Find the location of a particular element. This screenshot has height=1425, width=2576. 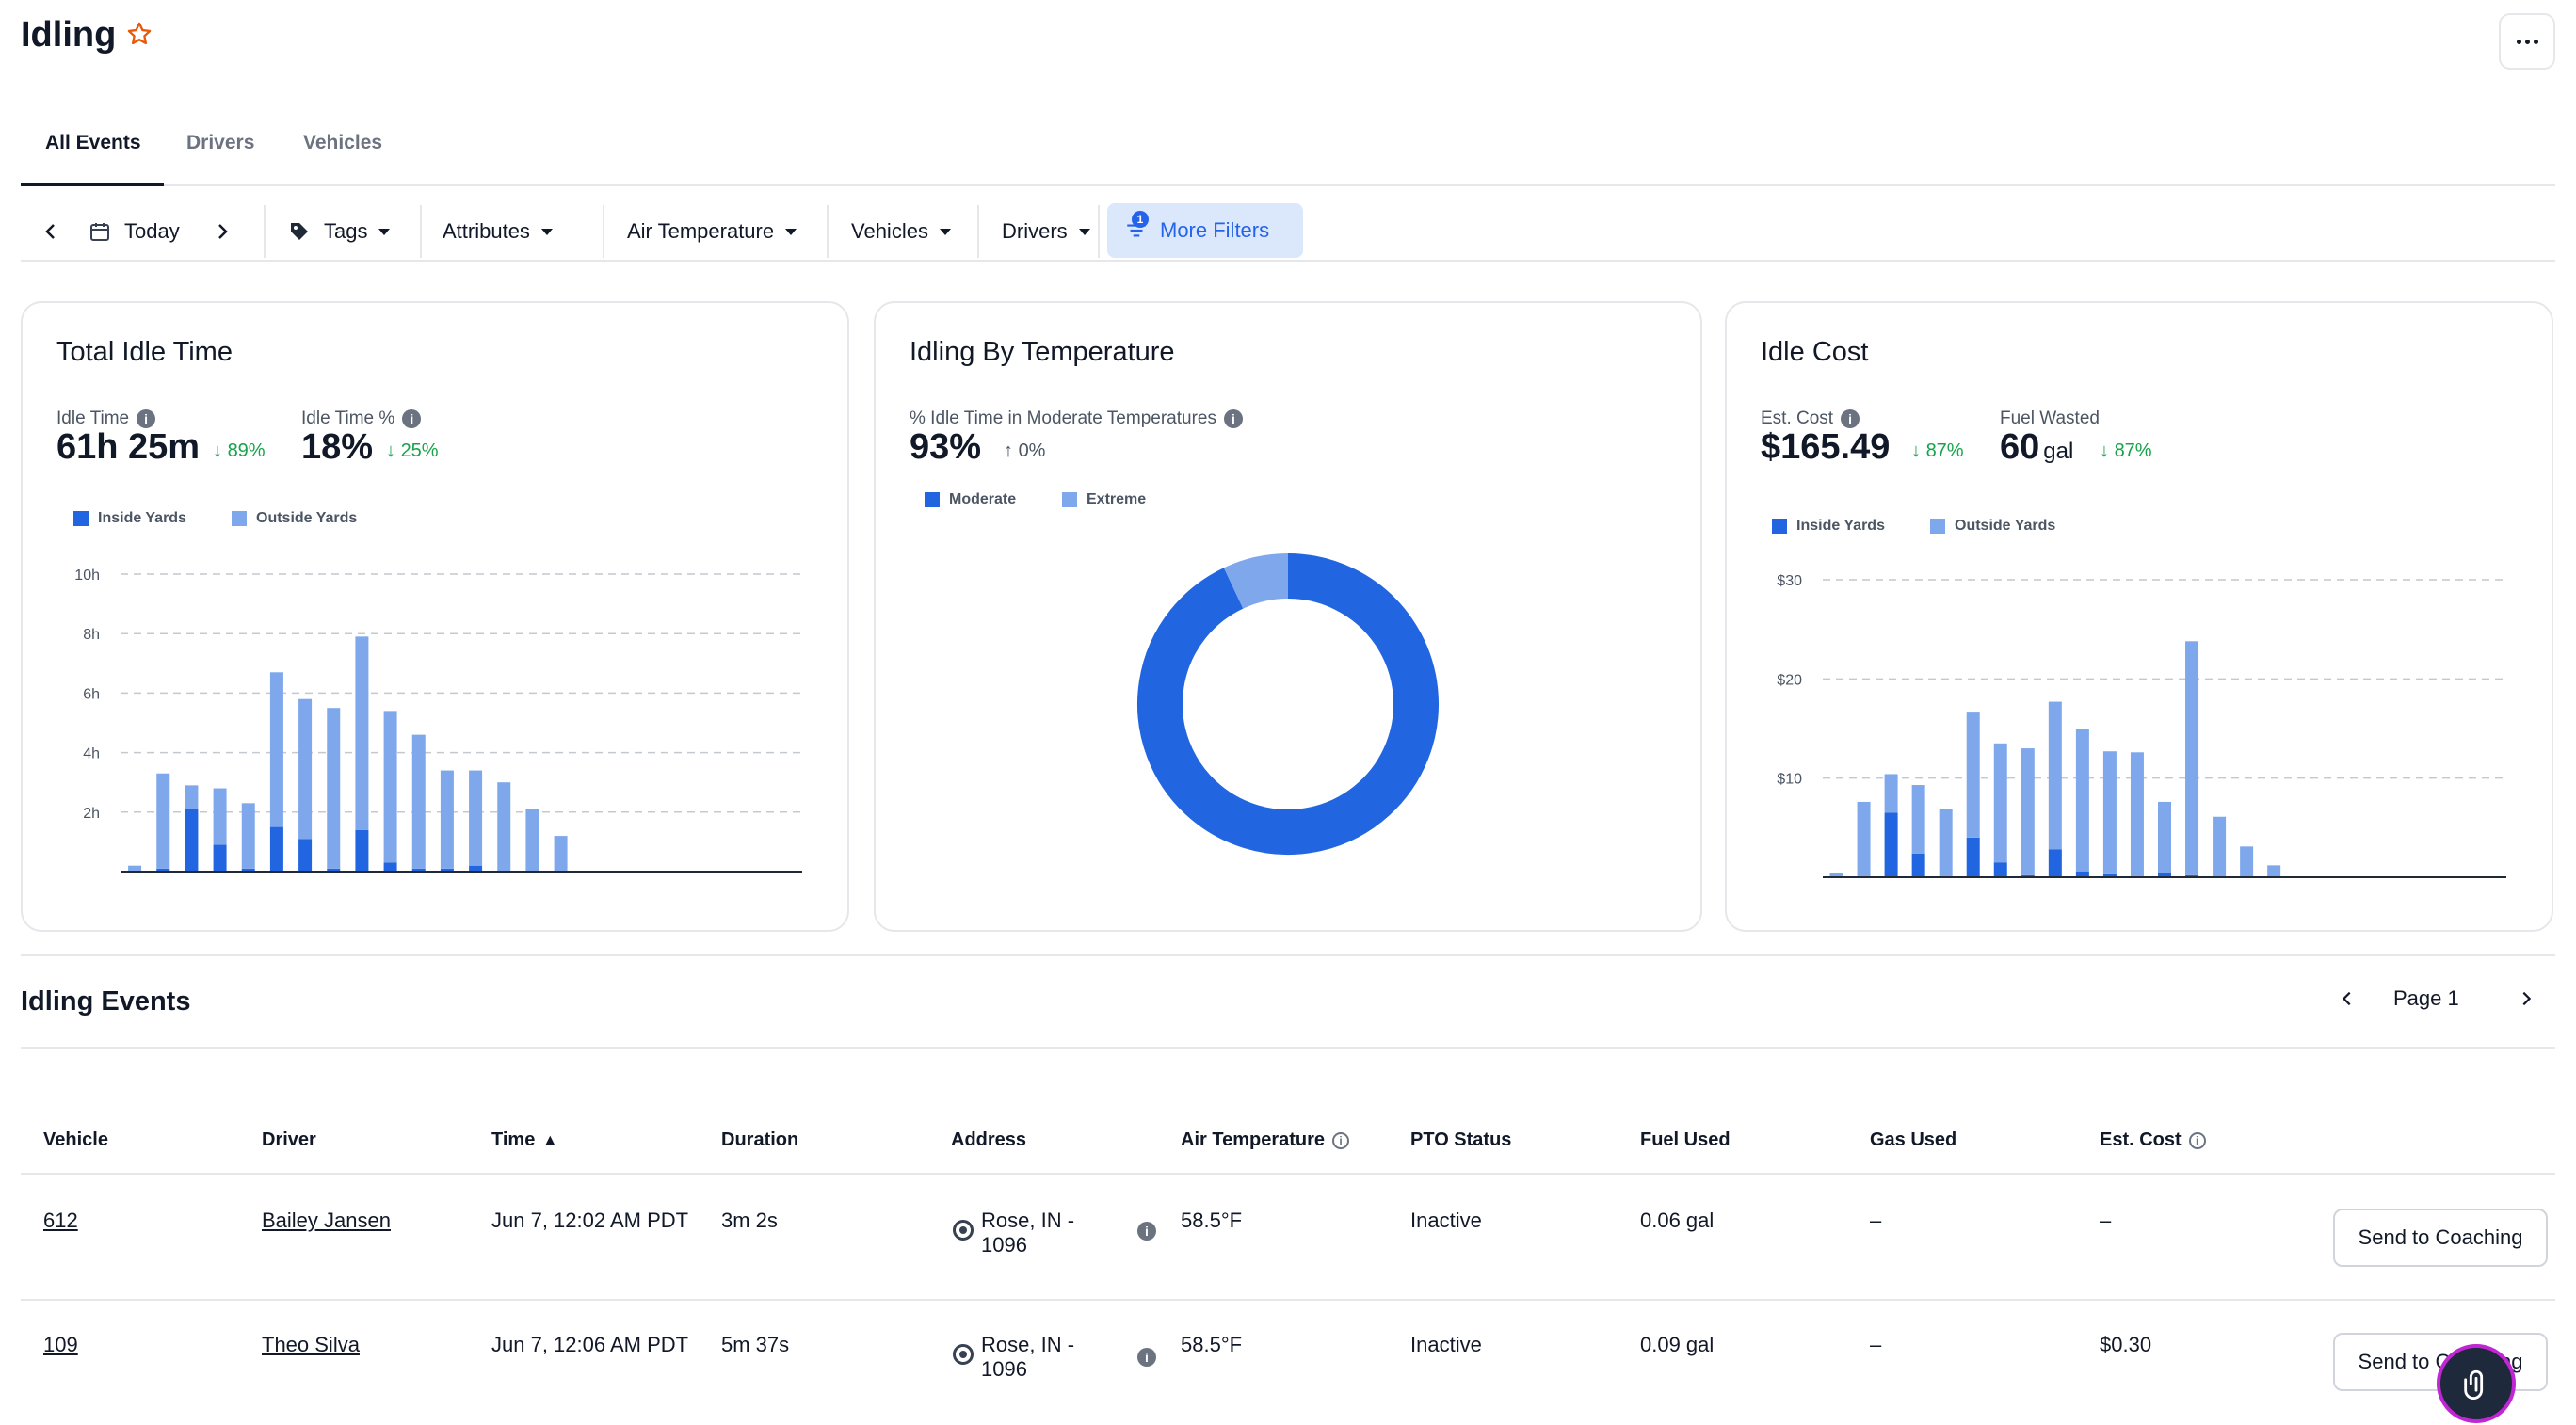

drivers-filter: Drivers is located at coordinates (1046, 231).